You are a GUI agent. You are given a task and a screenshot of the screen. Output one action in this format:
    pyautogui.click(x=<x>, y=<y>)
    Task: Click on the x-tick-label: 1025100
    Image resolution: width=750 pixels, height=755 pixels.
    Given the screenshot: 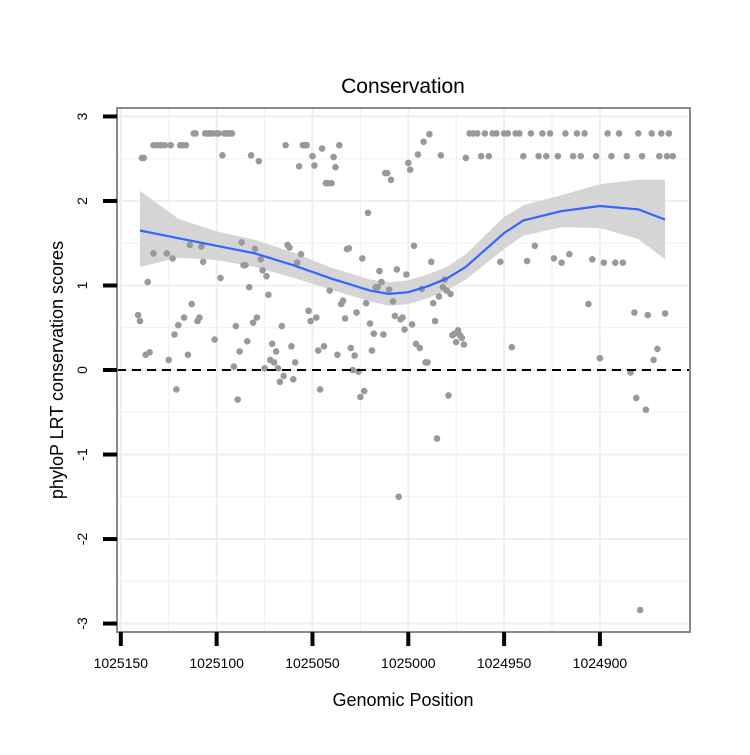 What is the action you would take?
    pyautogui.click(x=216, y=663)
    